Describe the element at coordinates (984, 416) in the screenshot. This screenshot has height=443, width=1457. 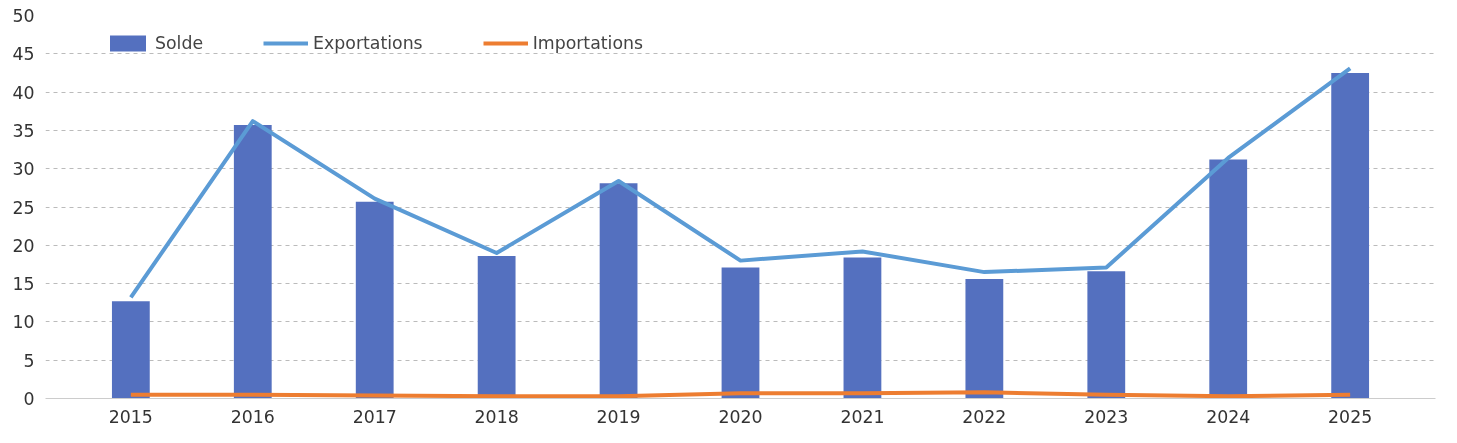
I see `x-tick-label: 2022` at that location.